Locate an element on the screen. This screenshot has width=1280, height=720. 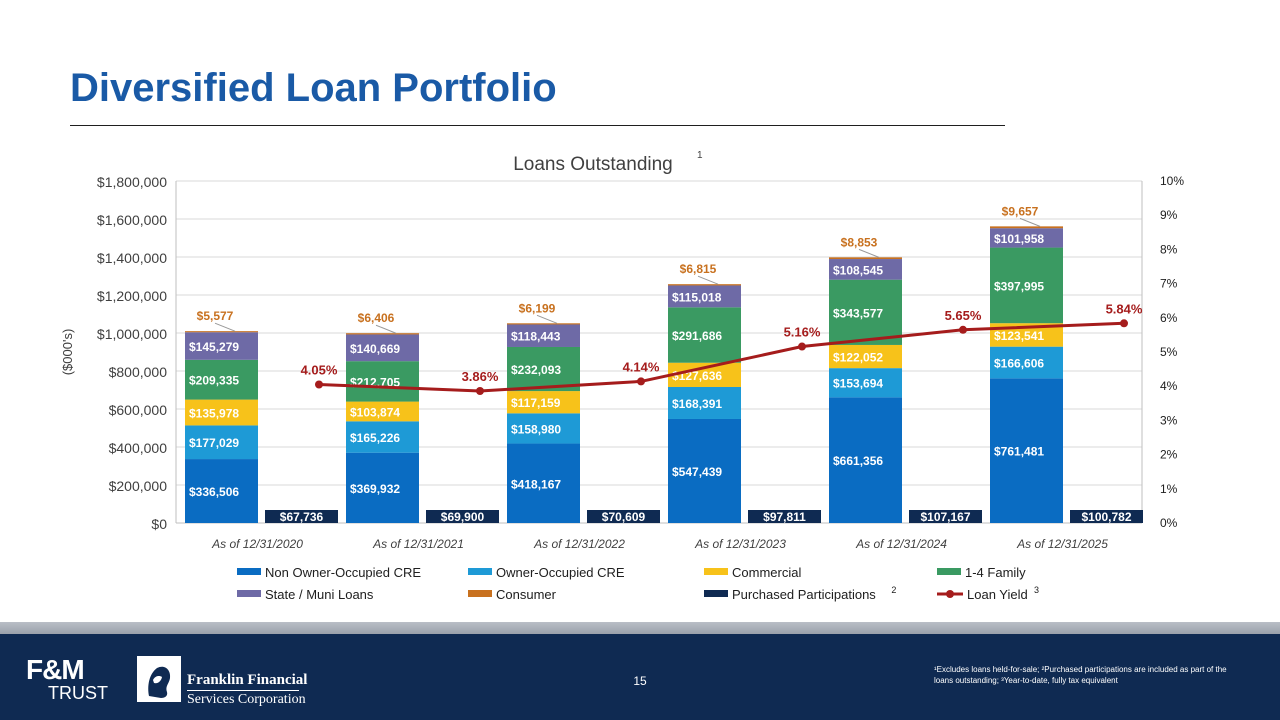
y-axis-tick-label: $600,000 is located at coordinates (138, 410).